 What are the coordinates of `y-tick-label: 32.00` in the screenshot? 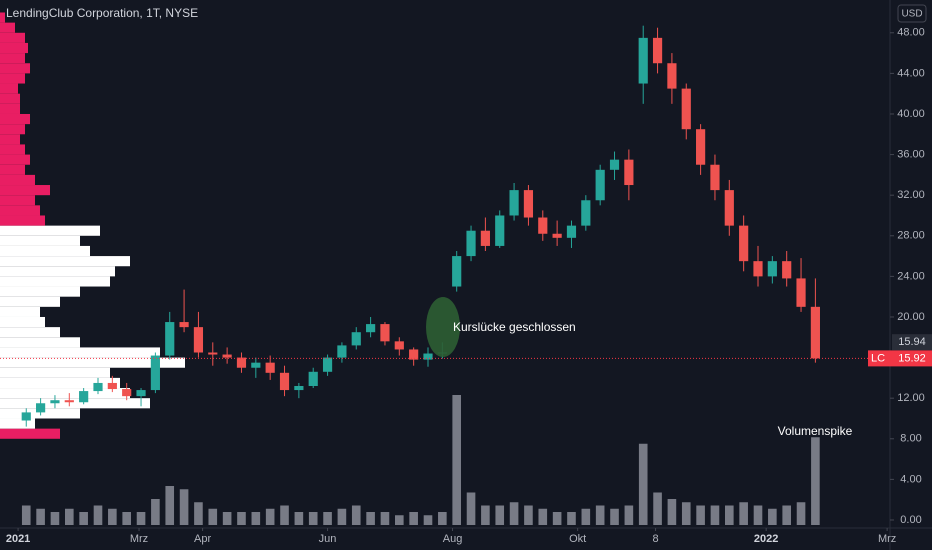 It's located at (911, 195).